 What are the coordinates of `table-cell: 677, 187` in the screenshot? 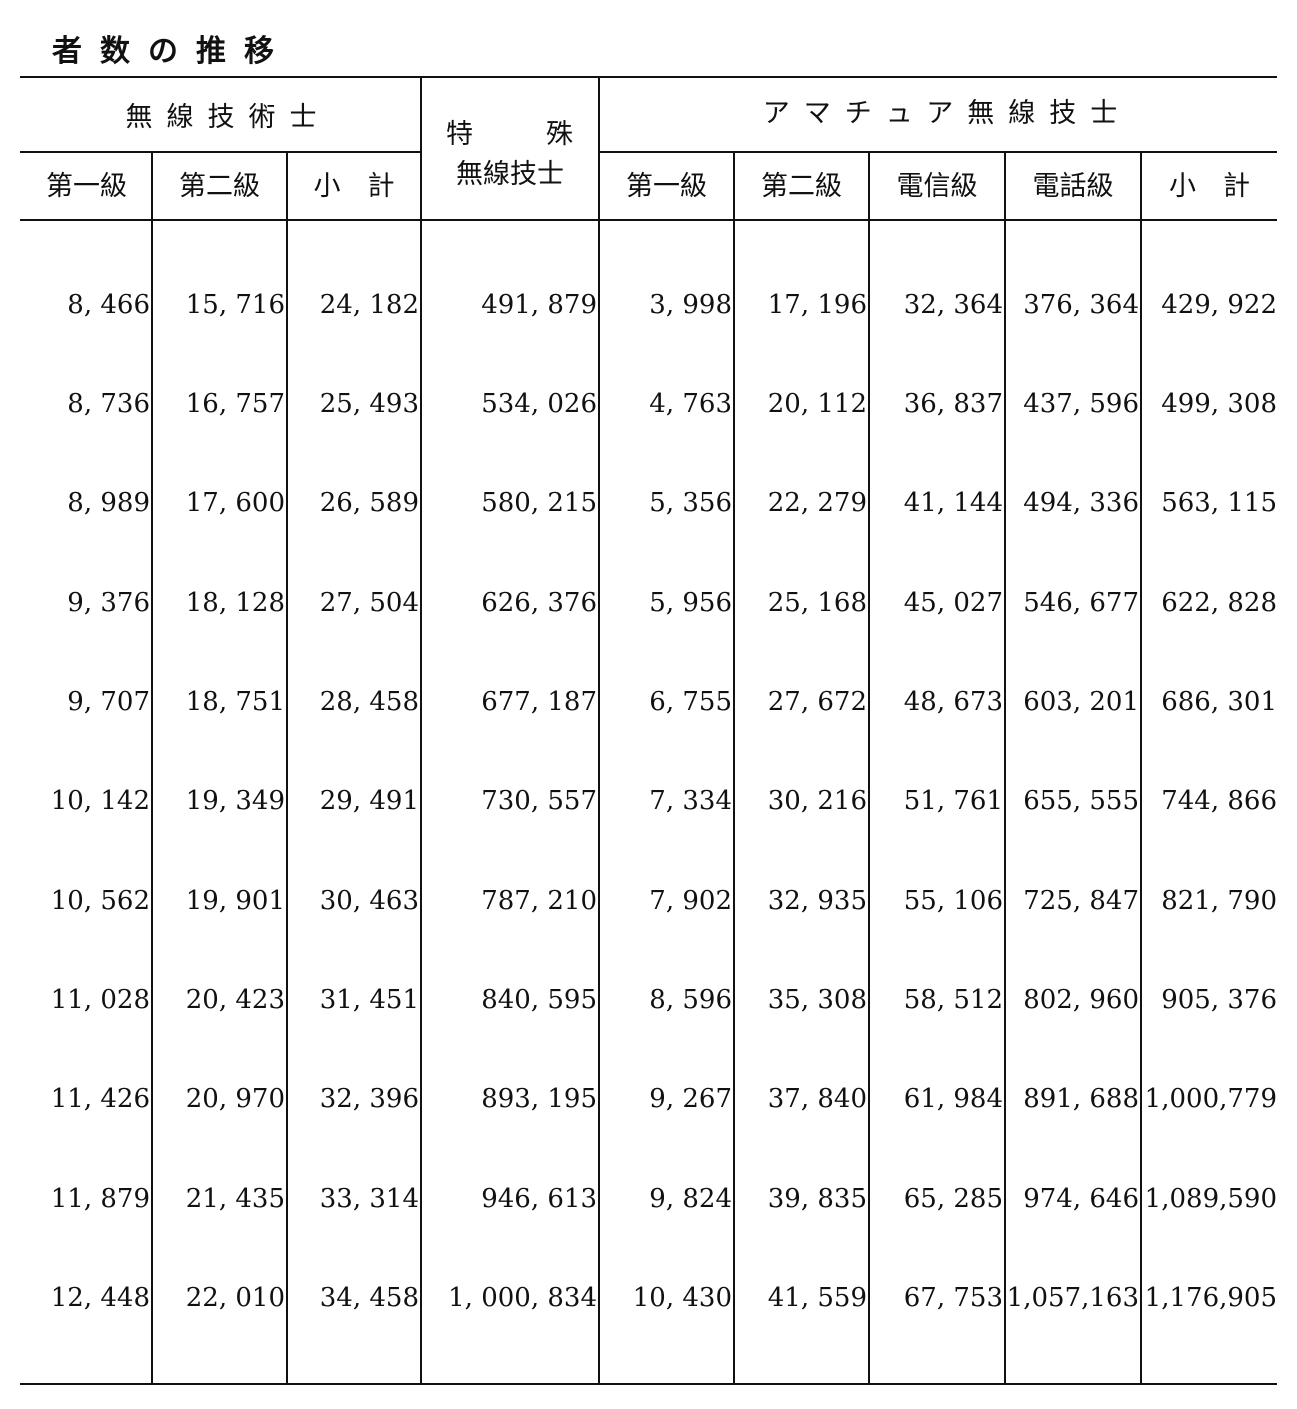 It's located at (539, 702).